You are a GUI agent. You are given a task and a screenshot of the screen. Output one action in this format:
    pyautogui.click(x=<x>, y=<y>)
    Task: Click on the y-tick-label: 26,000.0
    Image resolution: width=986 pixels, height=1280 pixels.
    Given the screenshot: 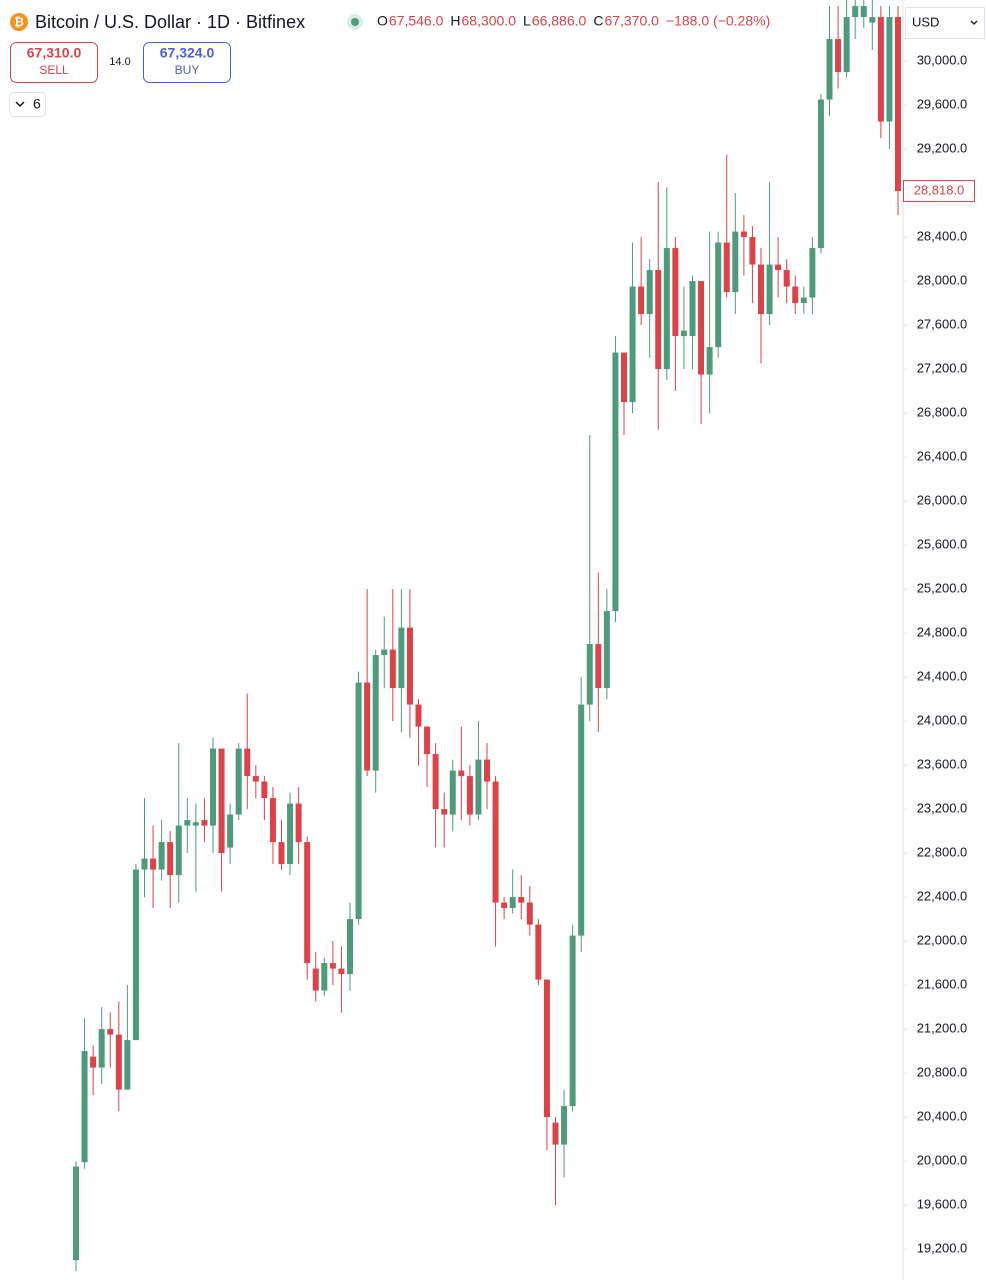 What is the action you would take?
    pyautogui.click(x=942, y=500)
    